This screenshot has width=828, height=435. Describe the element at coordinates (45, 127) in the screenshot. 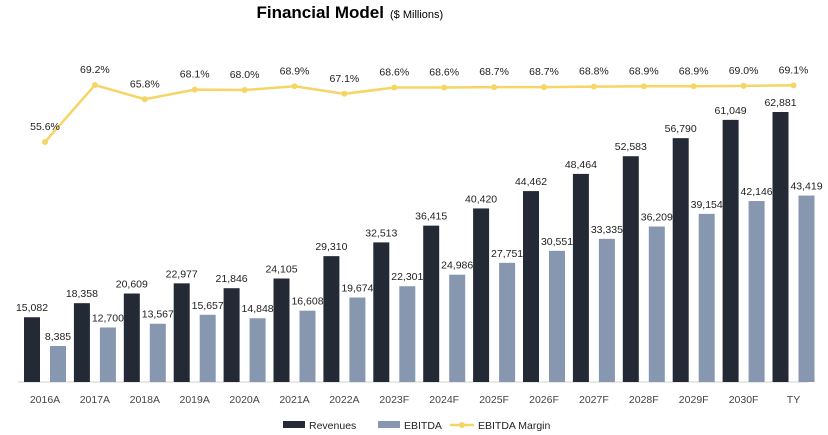

I see `ebitda-margin-label: 55.6%` at that location.